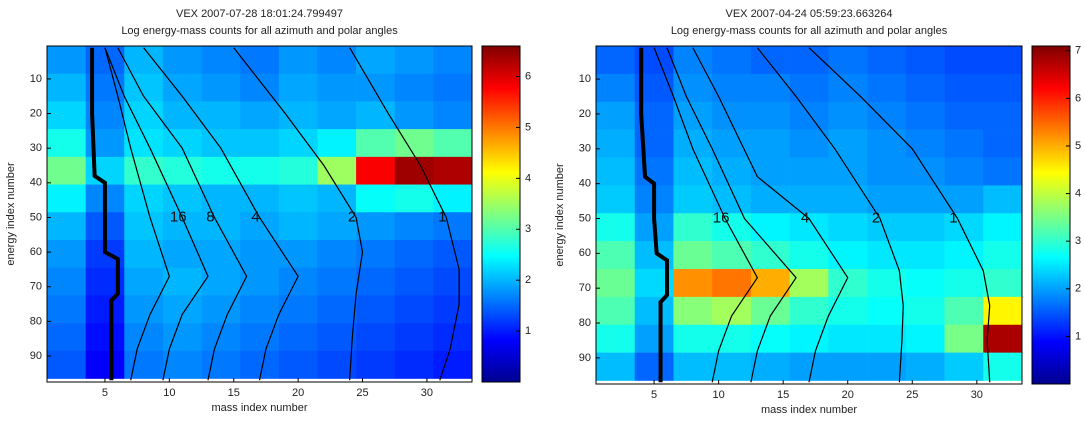 This screenshot has width=1085, height=426. What do you see at coordinates (298, 393) in the screenshot?
I see `x-tick-label: 20` at bounding box center [298, 393].